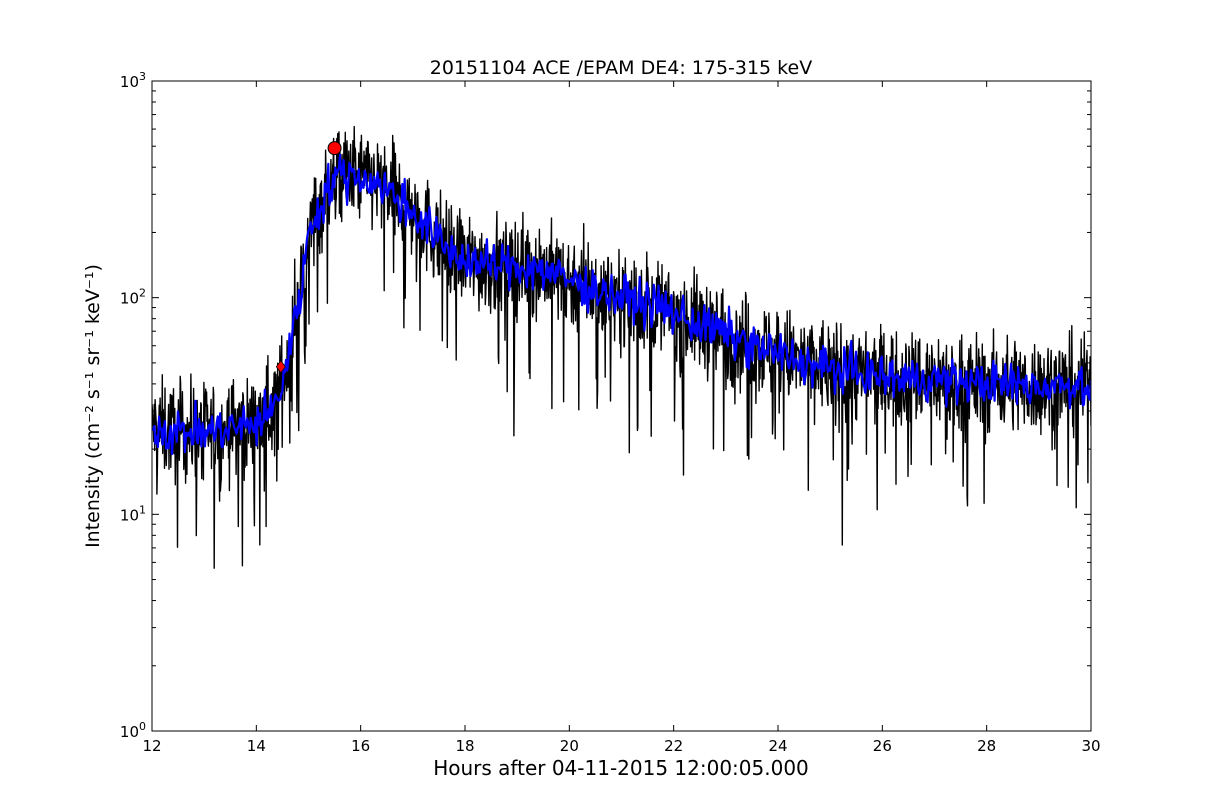 The height and width of the screenshot is (812, 1212). Describe the element at coordinates (621, 68) in the screenshot. I see `chart-title: 20151104 ACE /EPAM DE4: 175-315 keV` at that location.